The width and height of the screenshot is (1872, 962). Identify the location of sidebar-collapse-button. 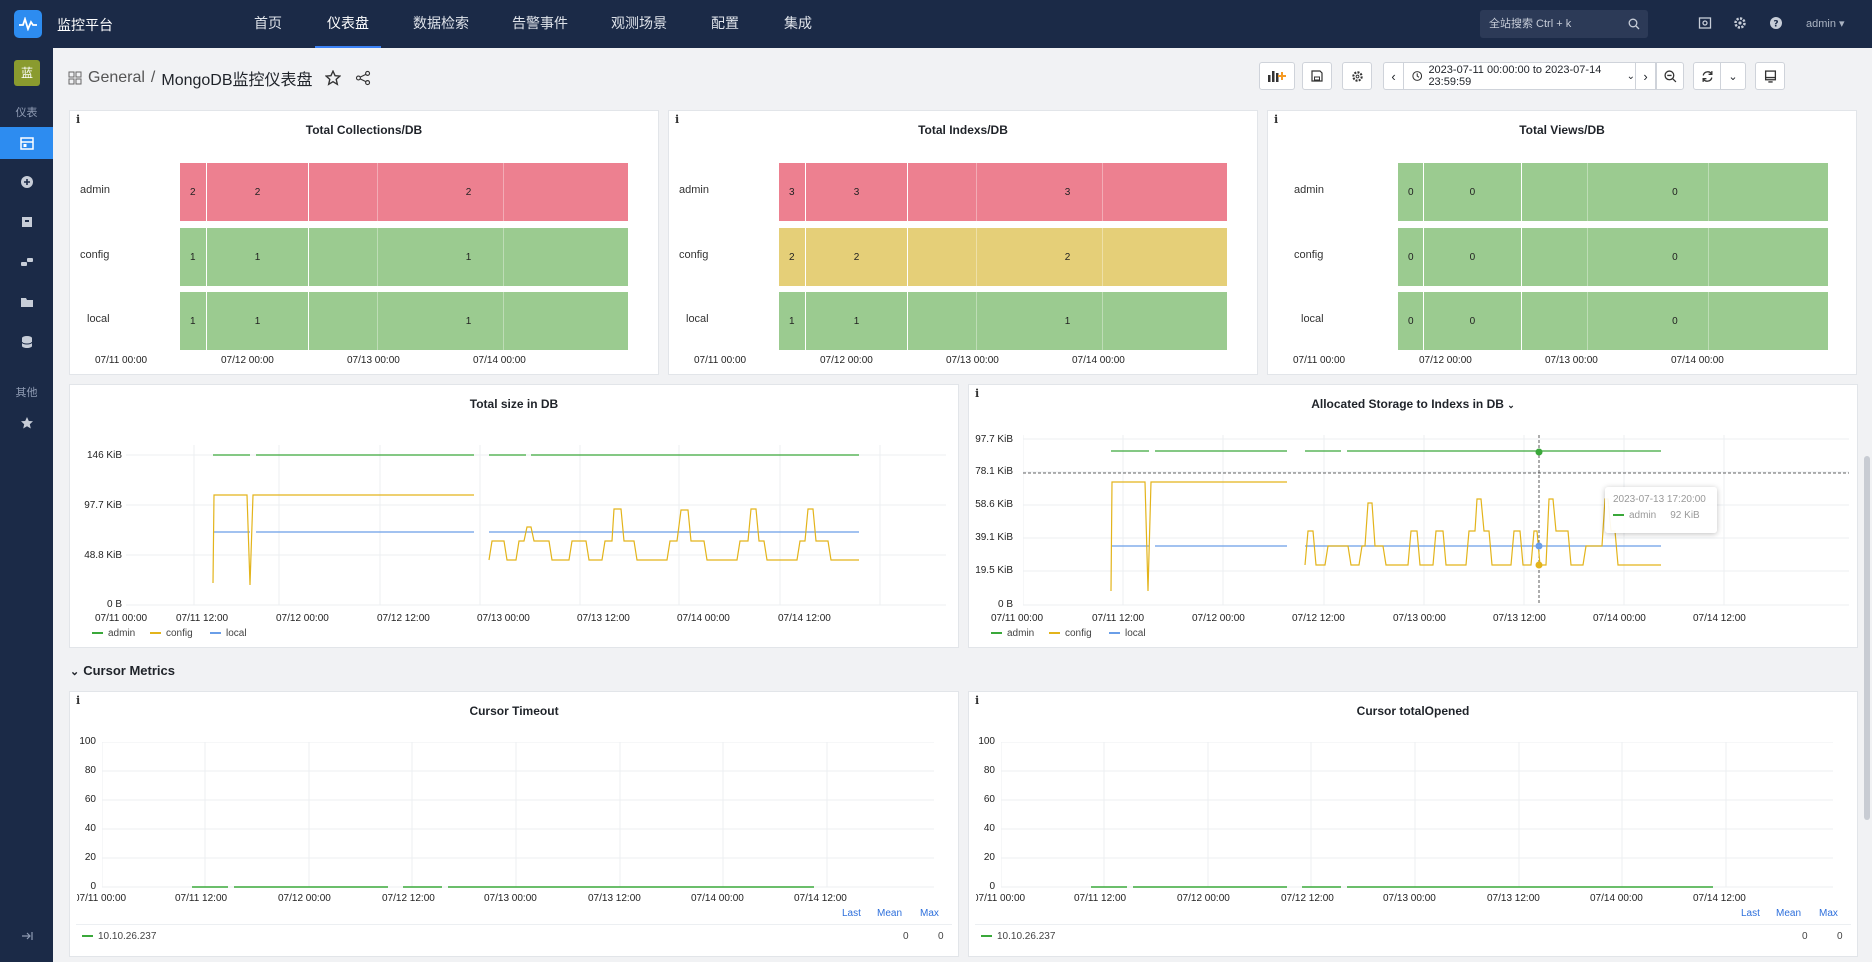
(26, 936).